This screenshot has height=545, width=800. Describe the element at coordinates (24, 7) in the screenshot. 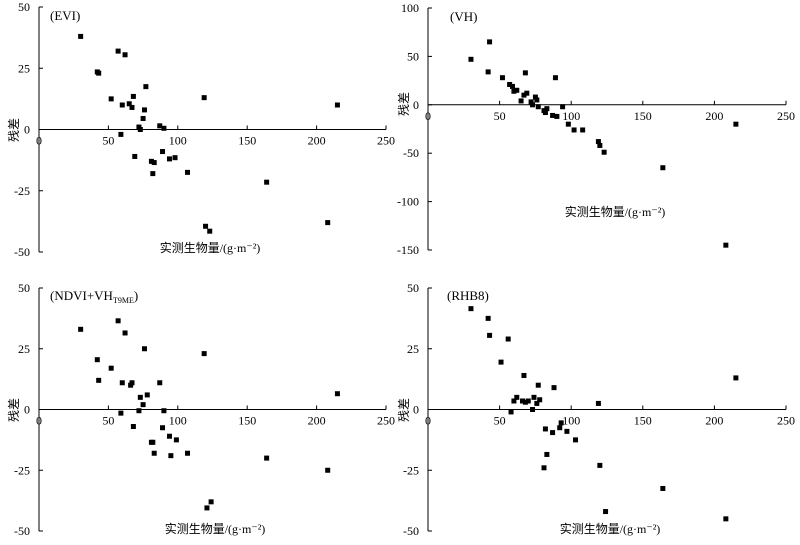

I see `y-tick-label: 50` at that location.